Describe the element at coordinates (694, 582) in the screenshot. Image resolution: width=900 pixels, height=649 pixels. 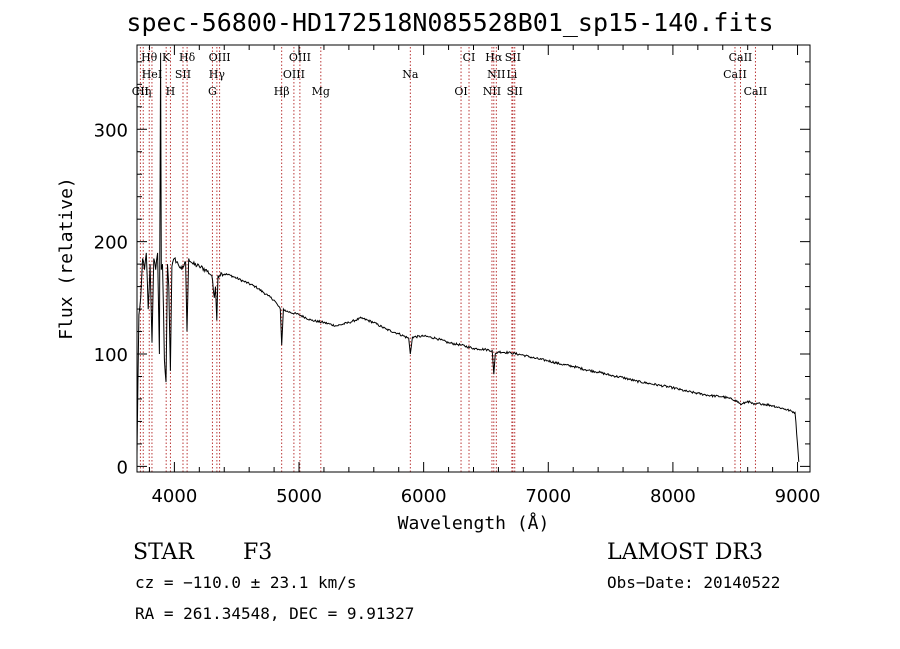
I see `observation-date: Obs−Date: 20140522` at that location.